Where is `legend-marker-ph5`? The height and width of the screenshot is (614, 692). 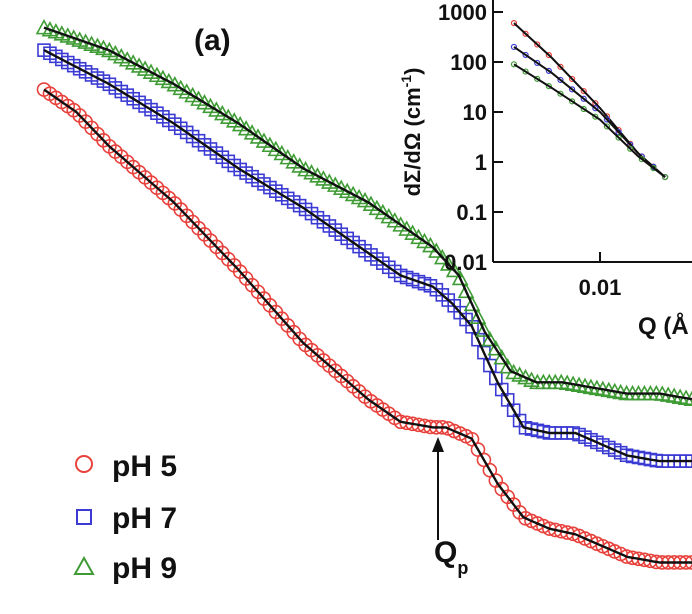
legend-marker-ph5 is located at coordinates (84, 464).